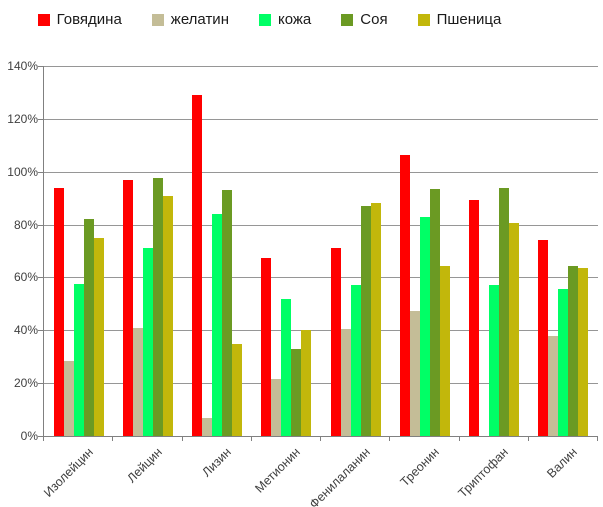  I want to click on x-category-label: Изолейцин, so click(68, 472).